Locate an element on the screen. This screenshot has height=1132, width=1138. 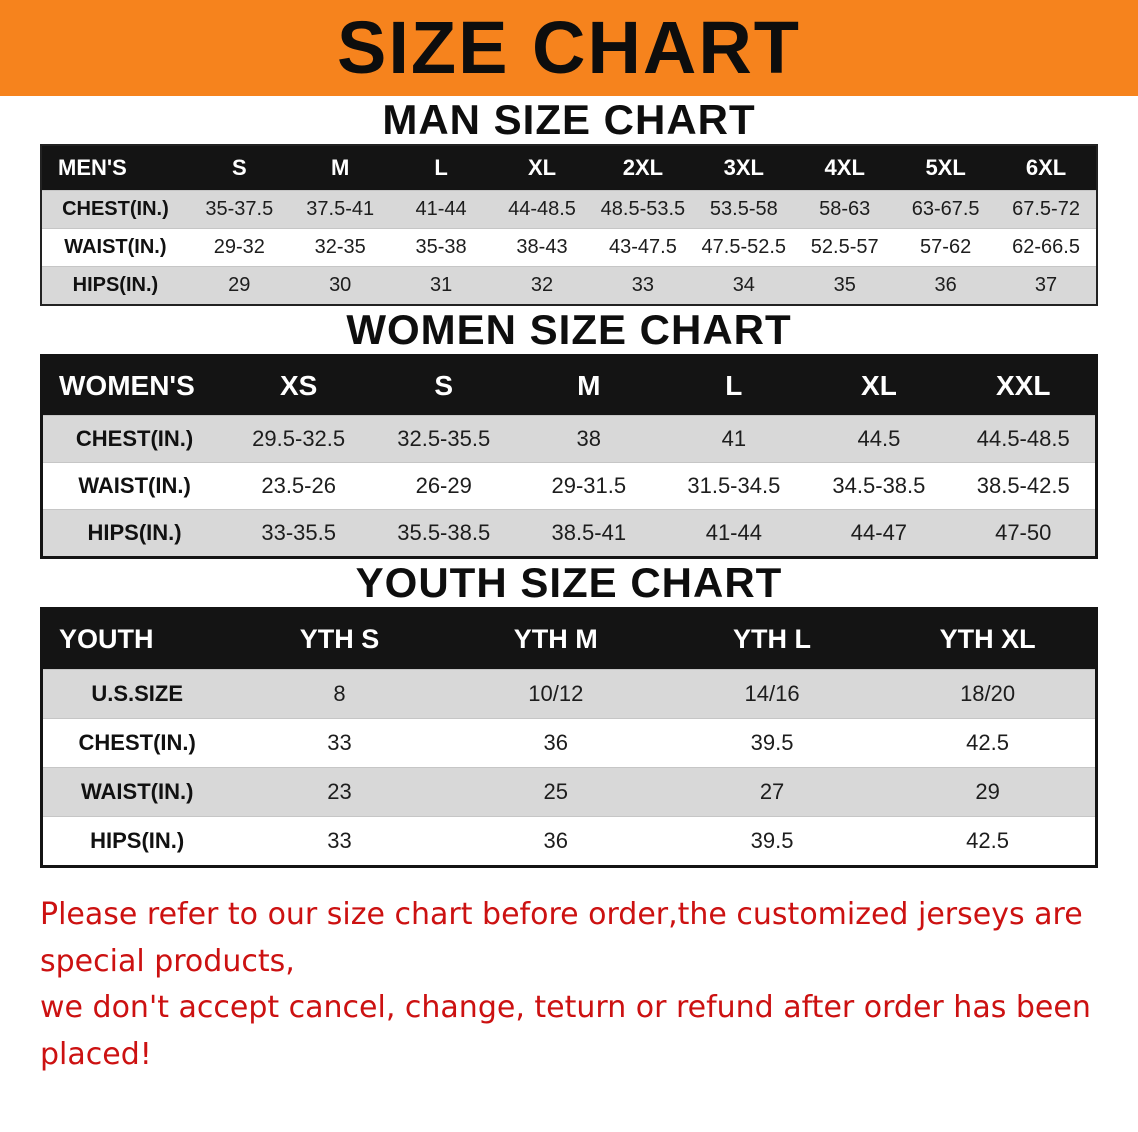
size-value-cell: 48.5-53.5 is located at coordinates (643, 209).